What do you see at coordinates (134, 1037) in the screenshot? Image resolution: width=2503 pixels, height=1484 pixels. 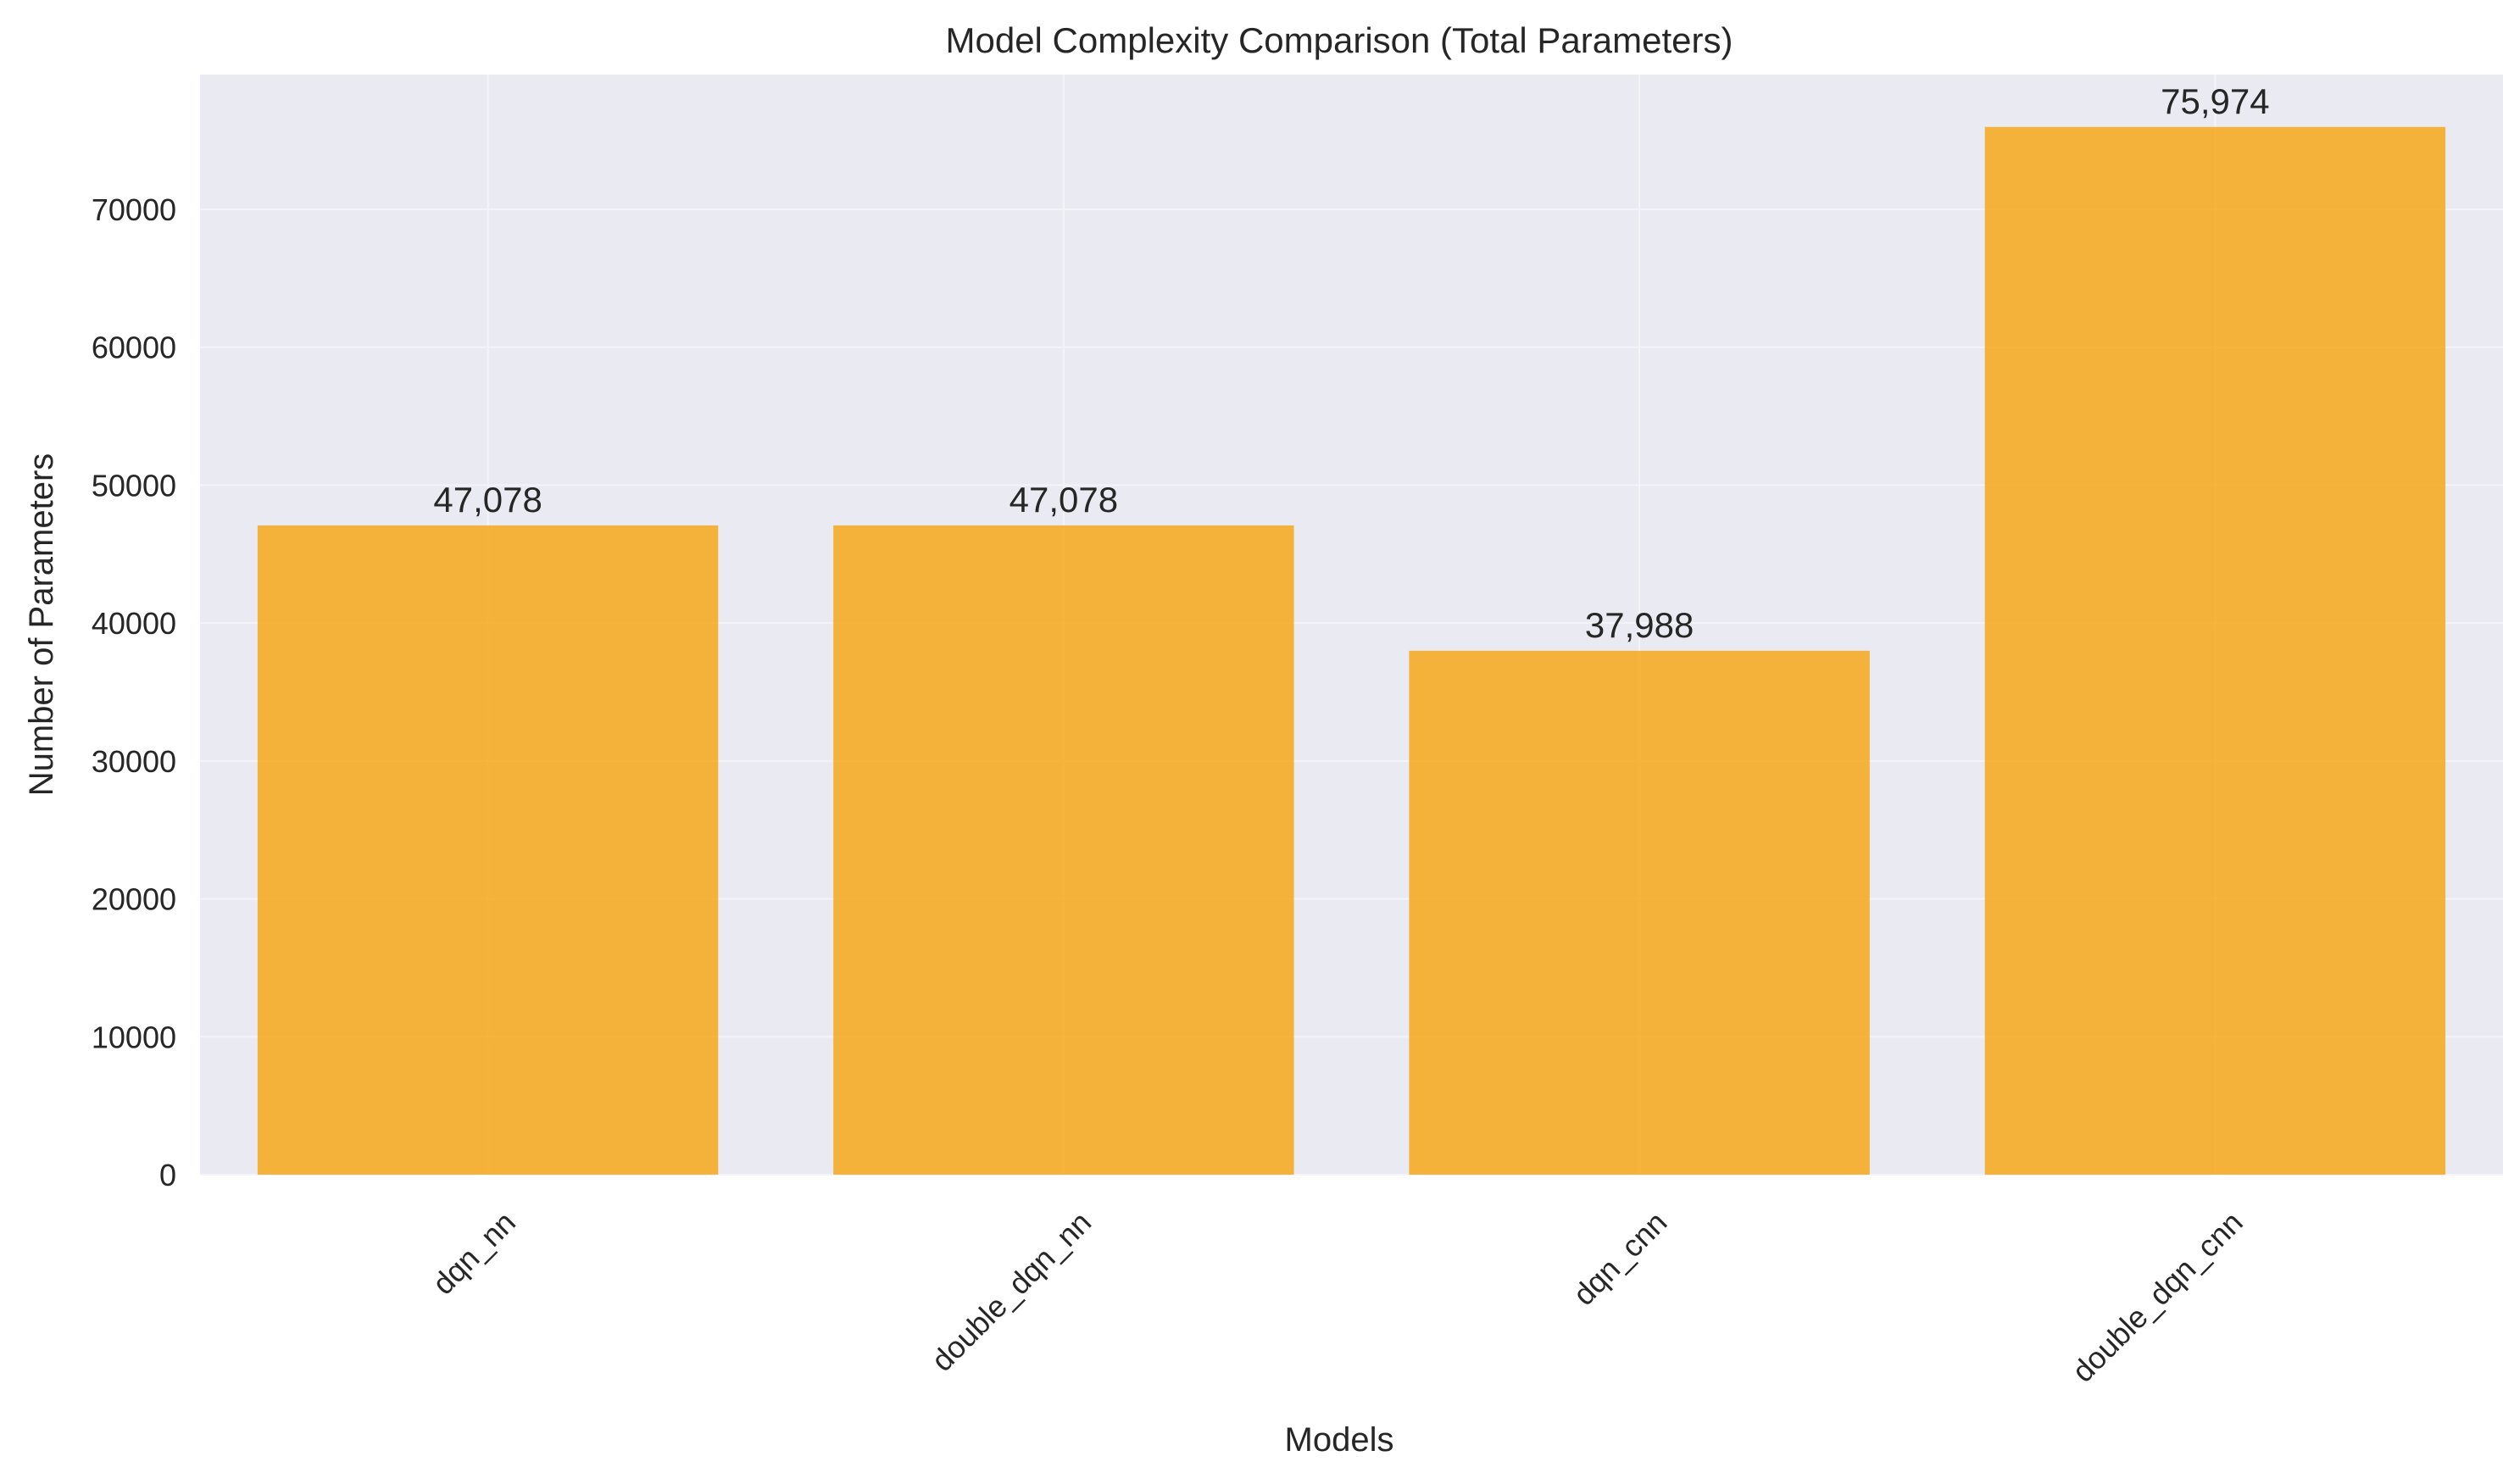 I see `y-tick-label: 10000` at bounding box center [134, 1037].